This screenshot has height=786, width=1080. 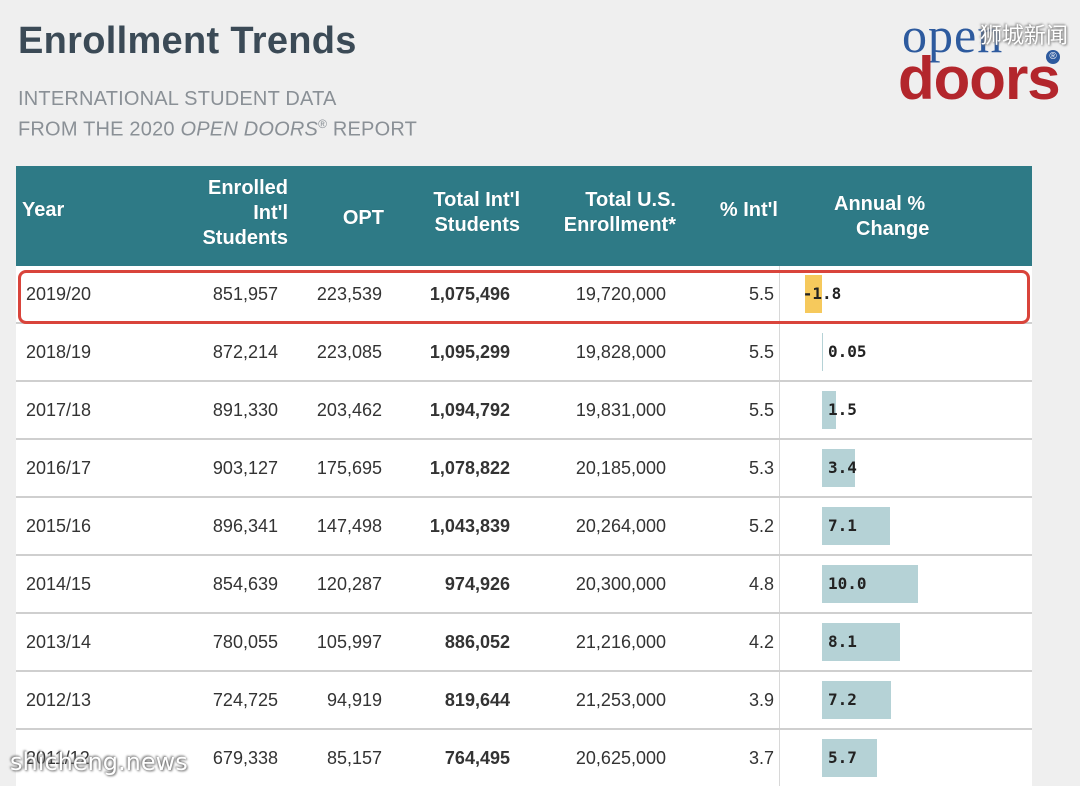 I want to click on cell-total-us: 21,216,000, so click(x=620, y=642).